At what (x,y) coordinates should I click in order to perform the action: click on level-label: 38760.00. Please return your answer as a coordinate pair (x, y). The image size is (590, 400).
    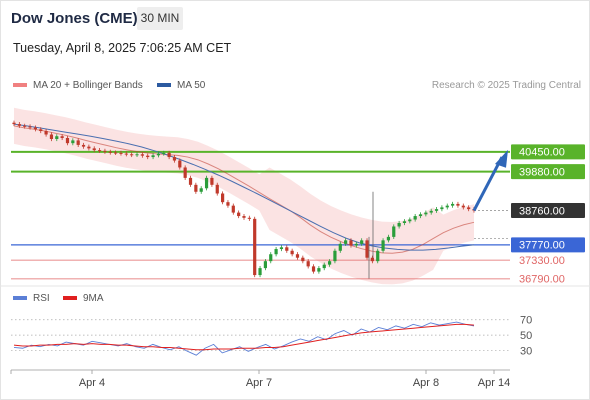
    Looking at the image, I should click on (542, 211).